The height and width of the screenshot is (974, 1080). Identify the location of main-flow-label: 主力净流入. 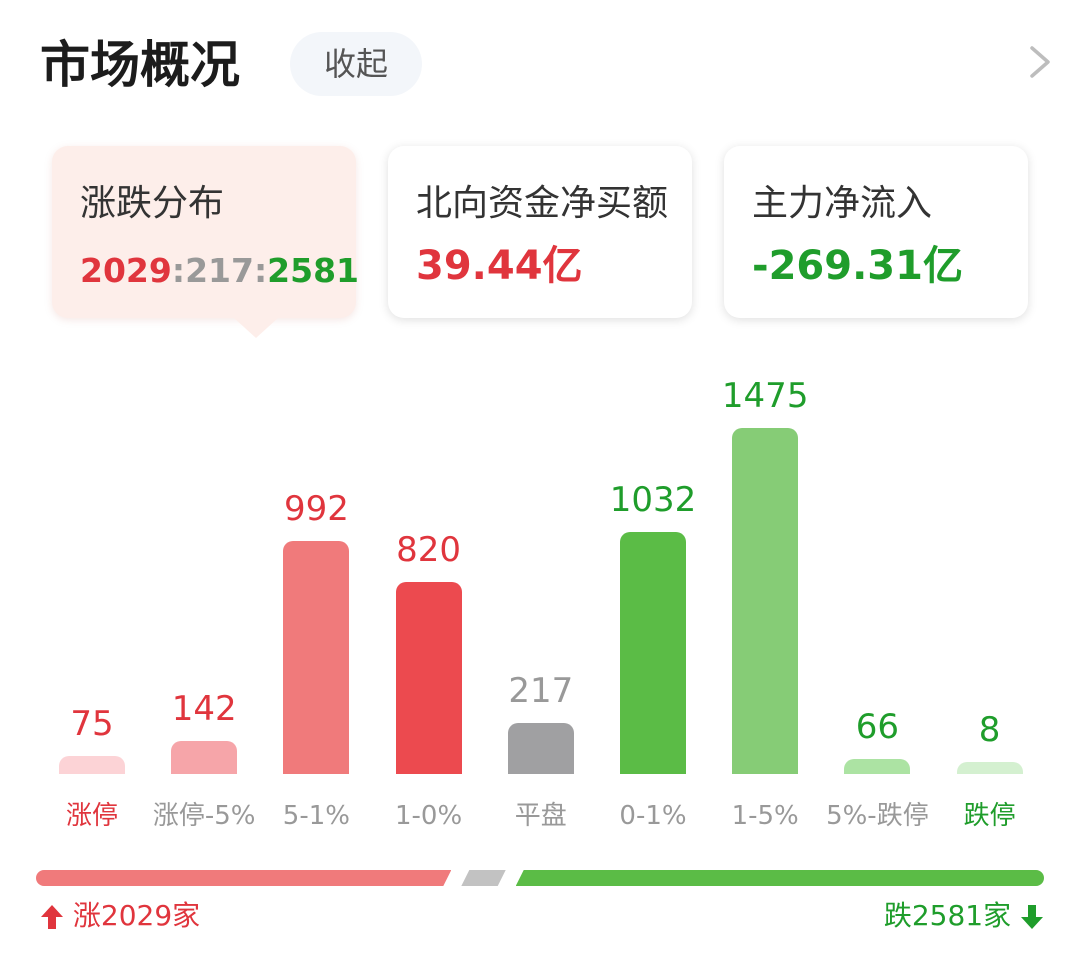
(842, 203).